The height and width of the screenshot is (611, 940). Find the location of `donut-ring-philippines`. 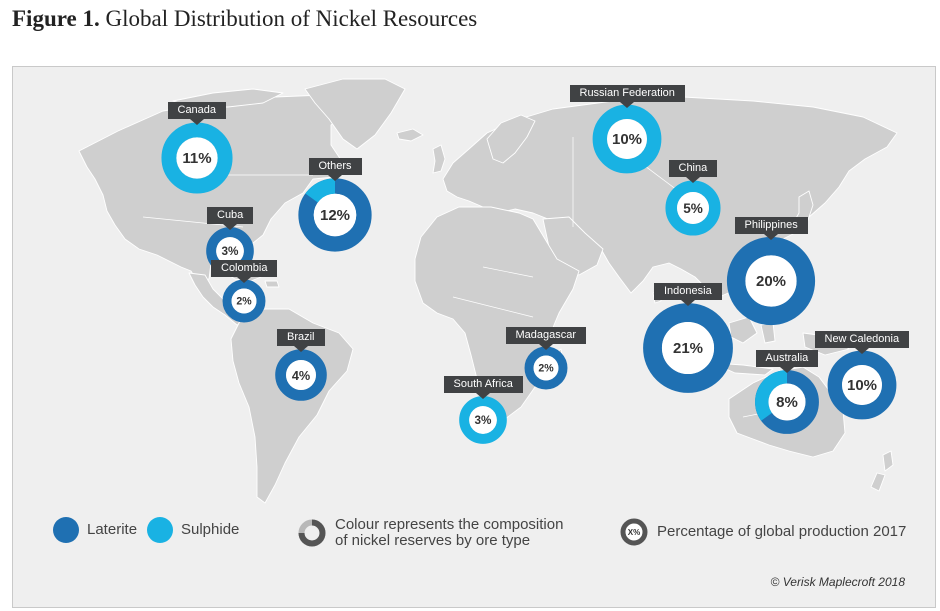

donut-ring-philippines is located at coordinates (771, 281).